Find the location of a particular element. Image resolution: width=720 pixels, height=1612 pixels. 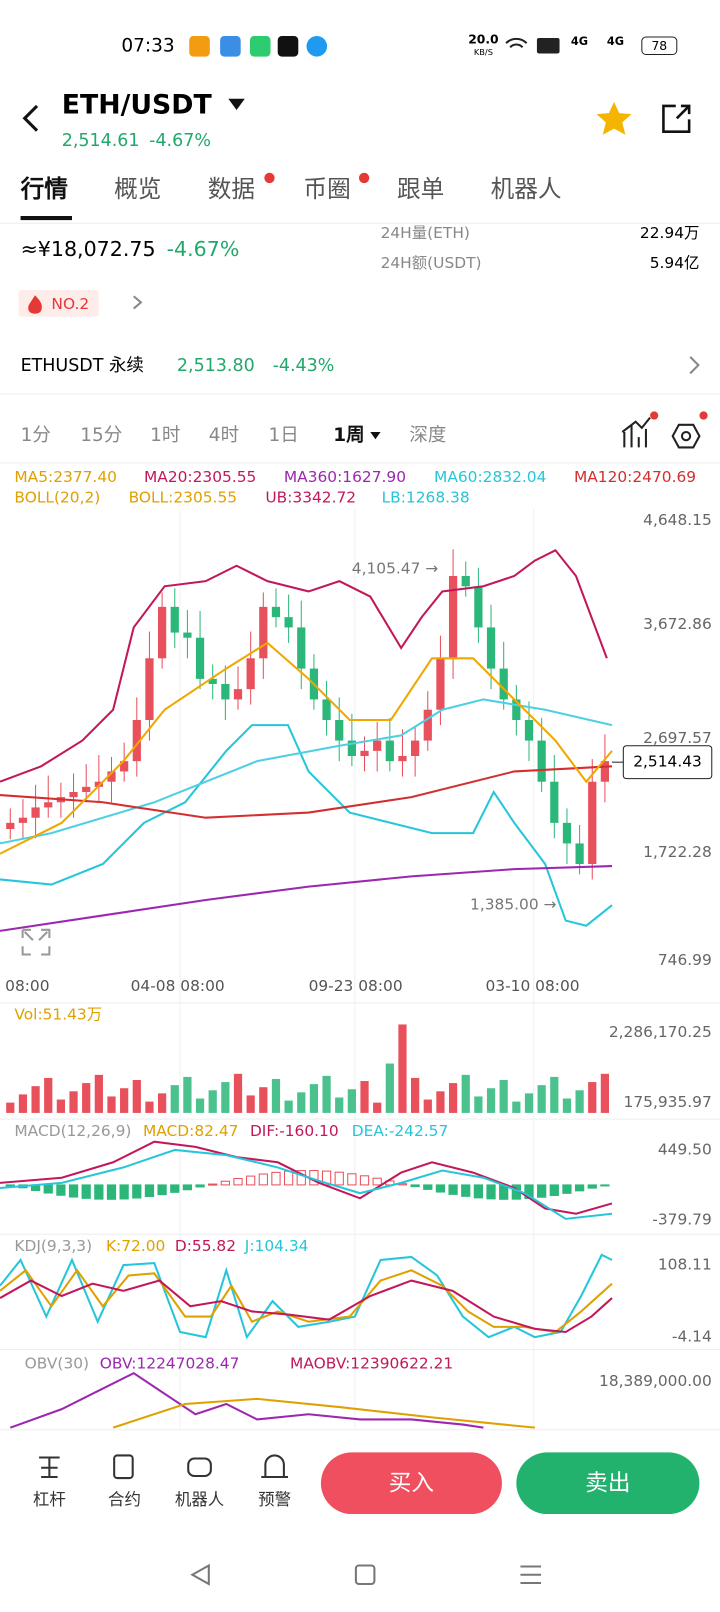

tab: 机器人 is located at coordinates (526, 189).